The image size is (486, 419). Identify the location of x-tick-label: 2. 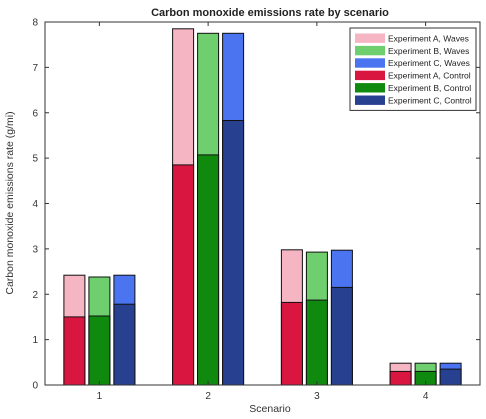
(208, 396).